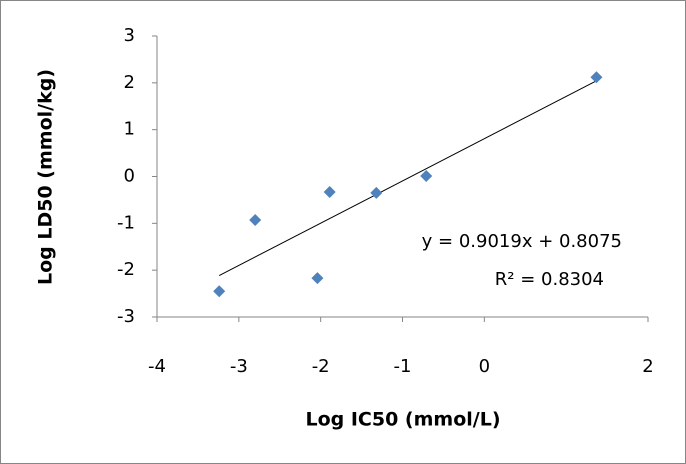 This screenshot has width=686, height=464. Describe the element at coordinates (403, 366) in the screenshot. I see `x-tick-label: -1` at that location.